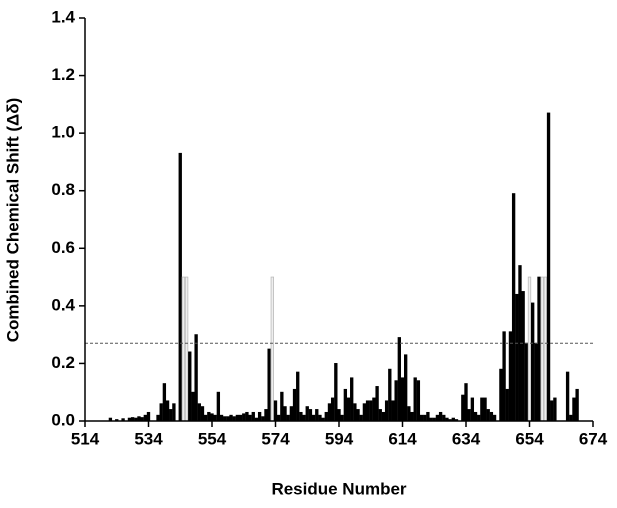 This screenshot has height=508, width=617. I want to click on y-tick-label: 0.2, so click(63, 362).